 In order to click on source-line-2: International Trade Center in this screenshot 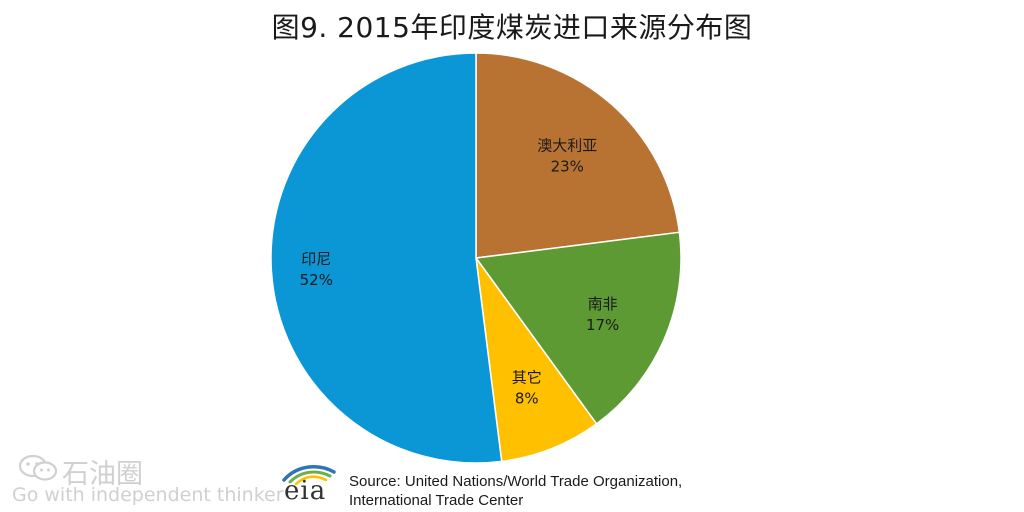, I will do `click(436, 500)`.